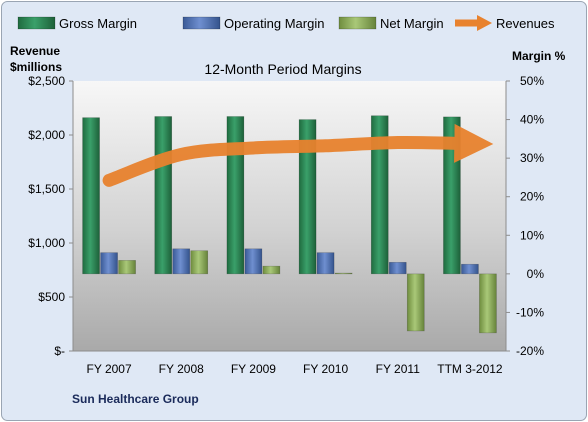  Describe the element at coordinates (46, 243) in the screenshot. I see `left-tick-label: $1,000` at that location.